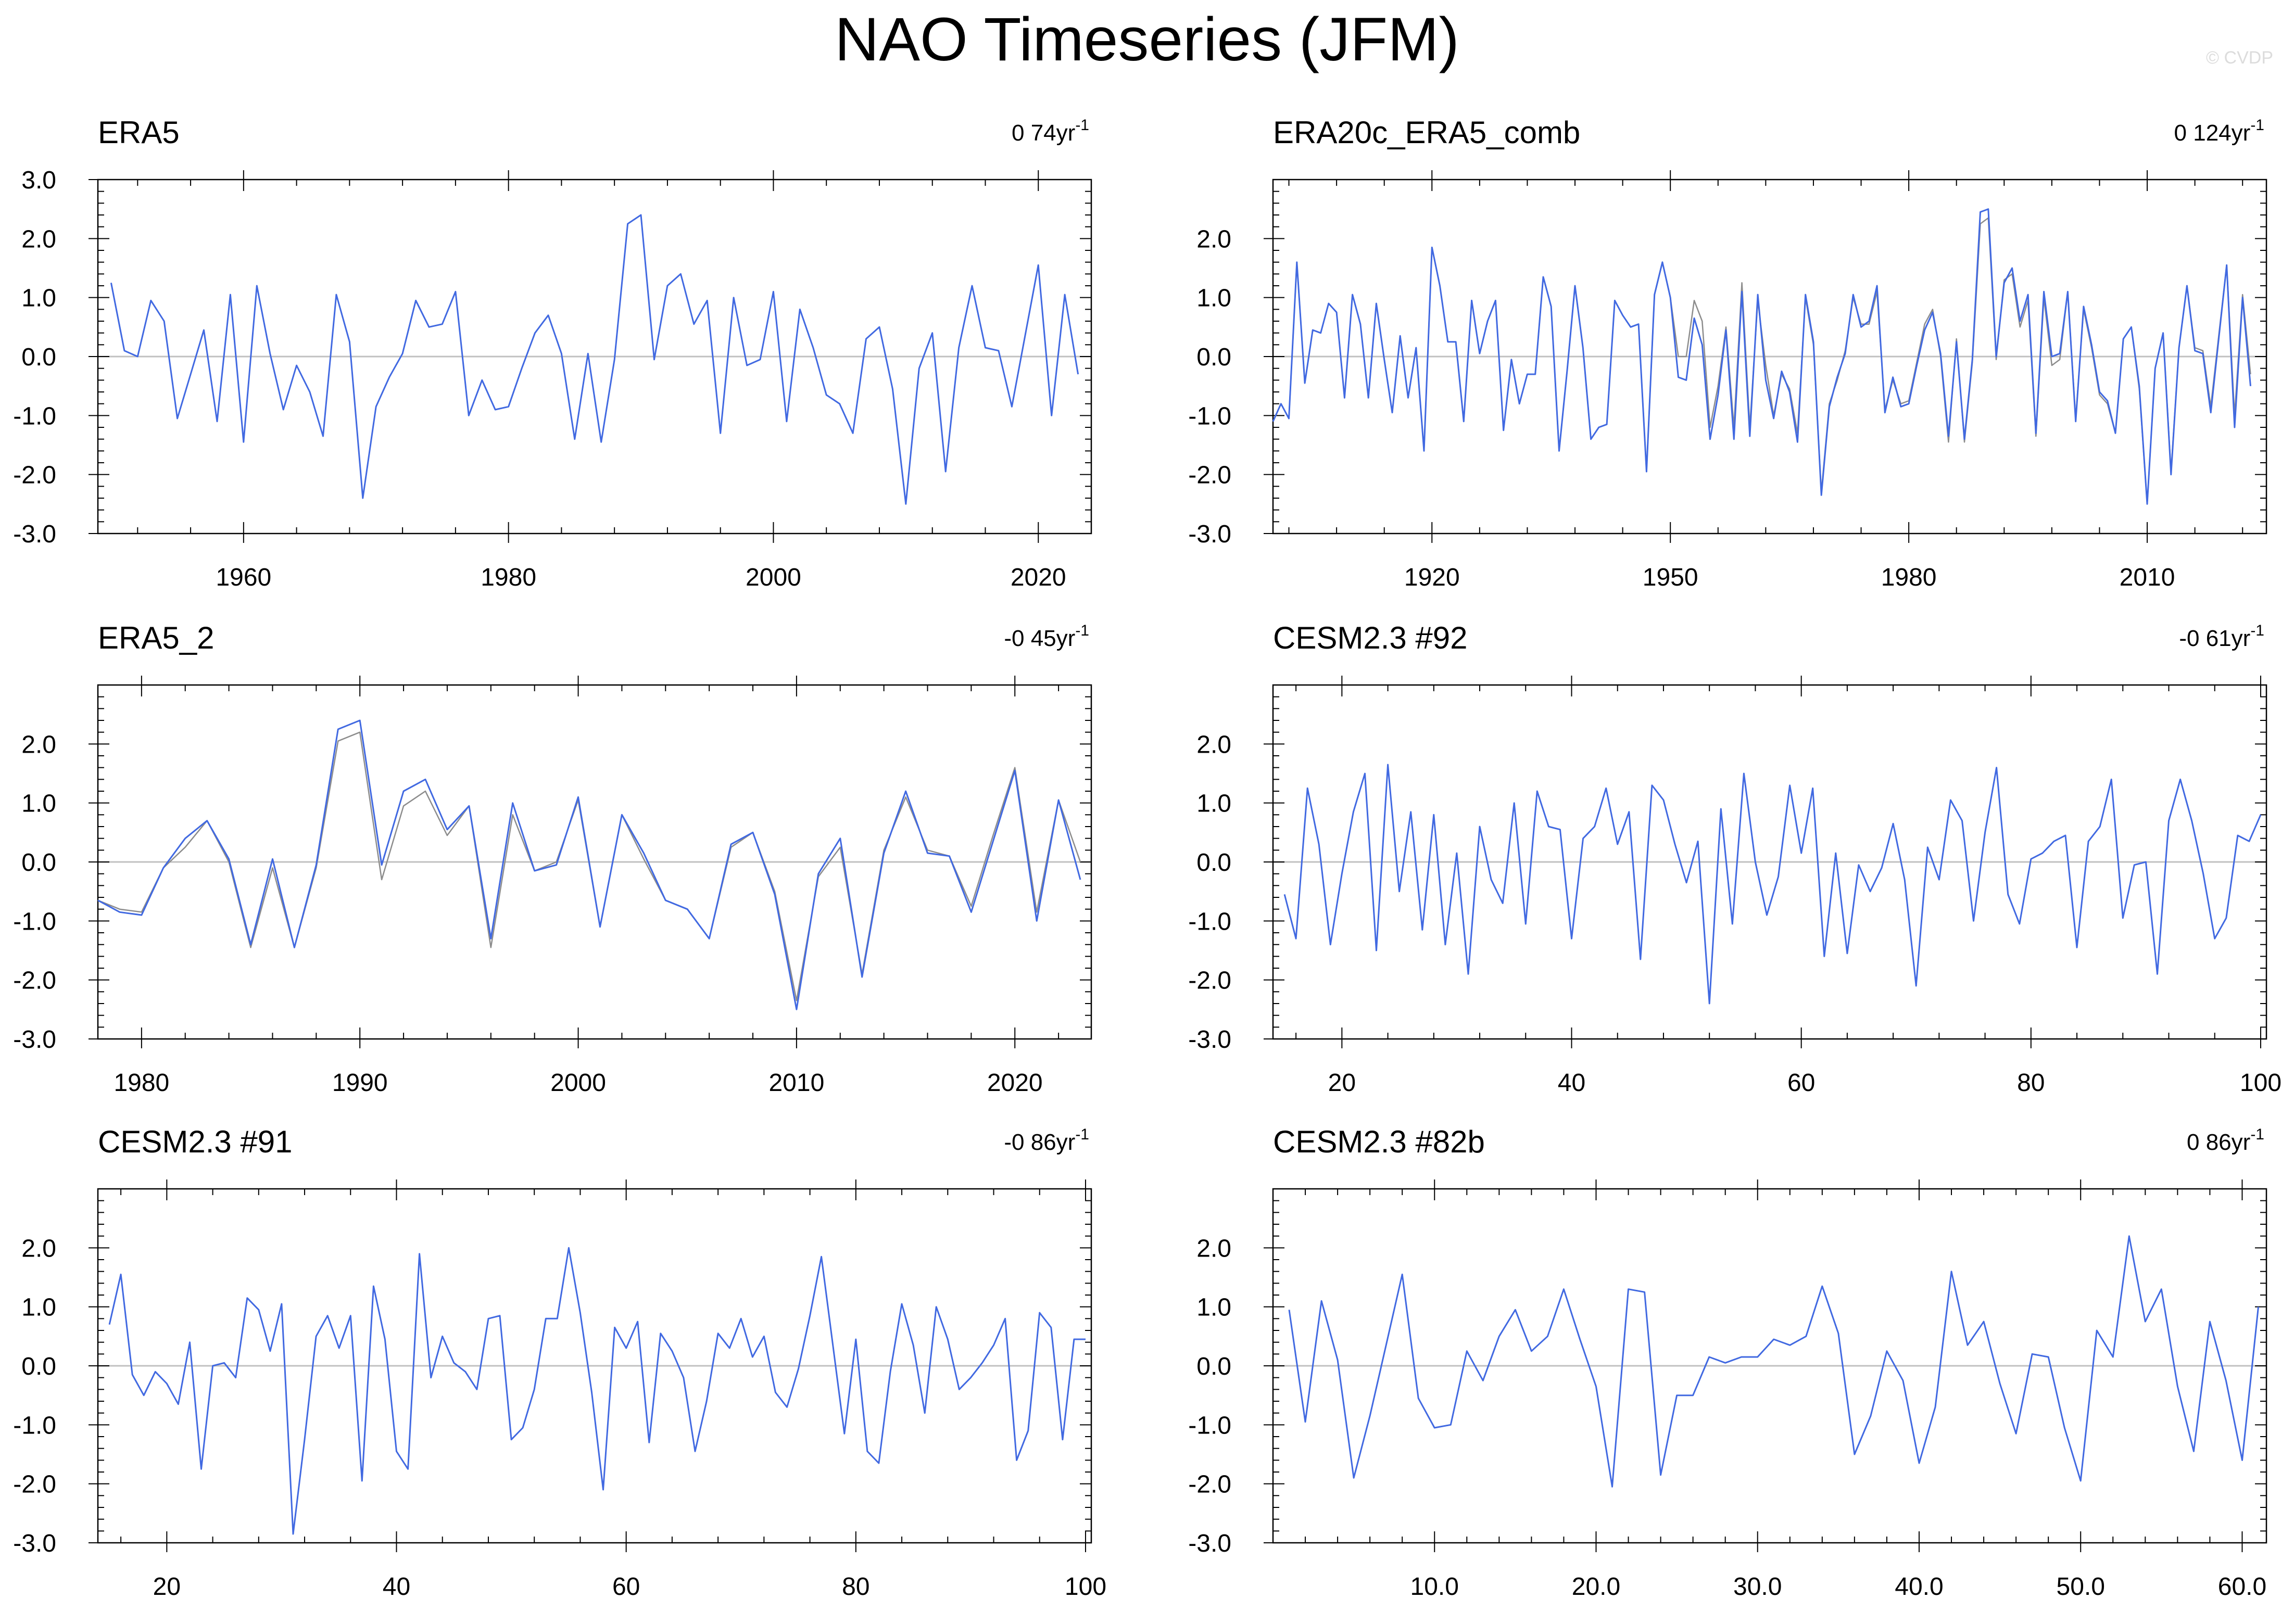  Describe the element at coordinates (1432, 578) in the screenshot. I see `x-tick-label: 1920` at that location.